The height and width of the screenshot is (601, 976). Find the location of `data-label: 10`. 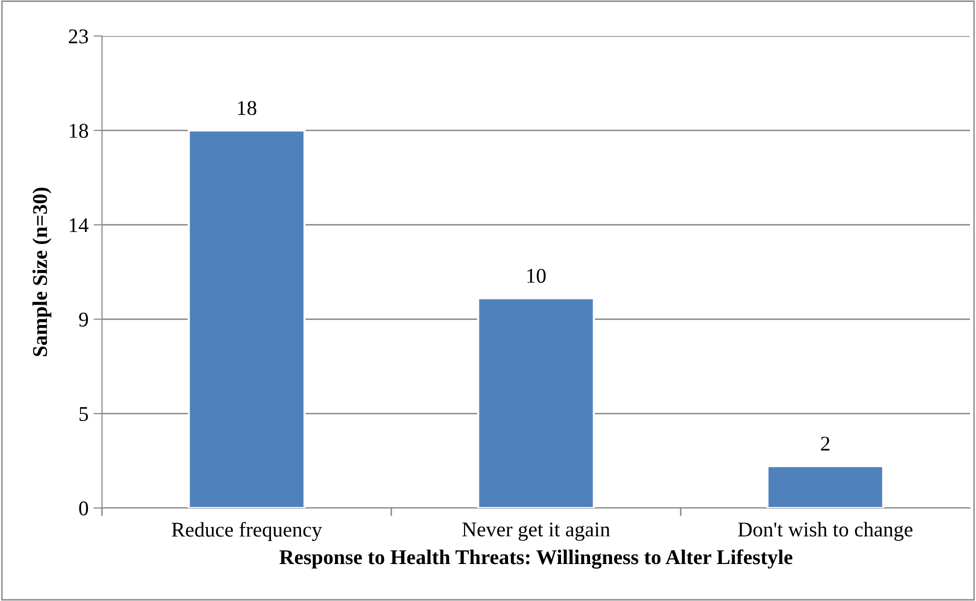

data-label: 10 is located at coordinates (536, 275).